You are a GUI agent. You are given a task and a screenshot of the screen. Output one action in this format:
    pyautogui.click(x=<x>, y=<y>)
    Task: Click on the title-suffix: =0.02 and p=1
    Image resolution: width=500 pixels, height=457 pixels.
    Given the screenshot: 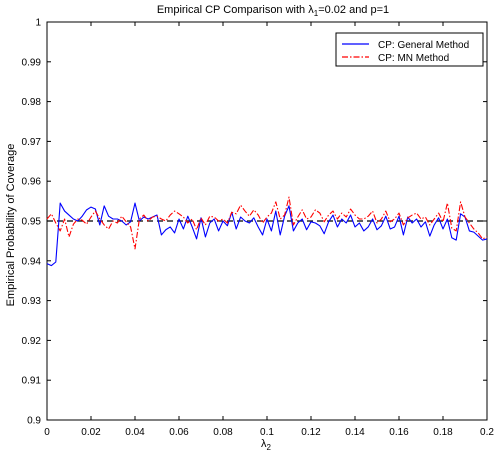 What is the action you would take?
    pyautogui.click(x=353, y=10)
    